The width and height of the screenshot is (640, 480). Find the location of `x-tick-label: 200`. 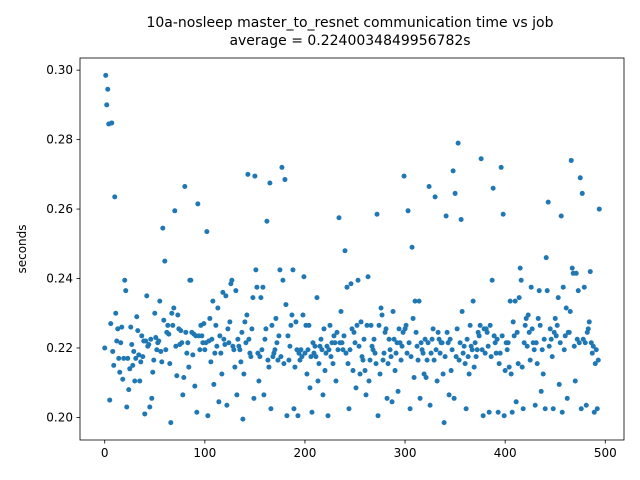

x-tick-label: 200 is located at coordinates (304, 453).